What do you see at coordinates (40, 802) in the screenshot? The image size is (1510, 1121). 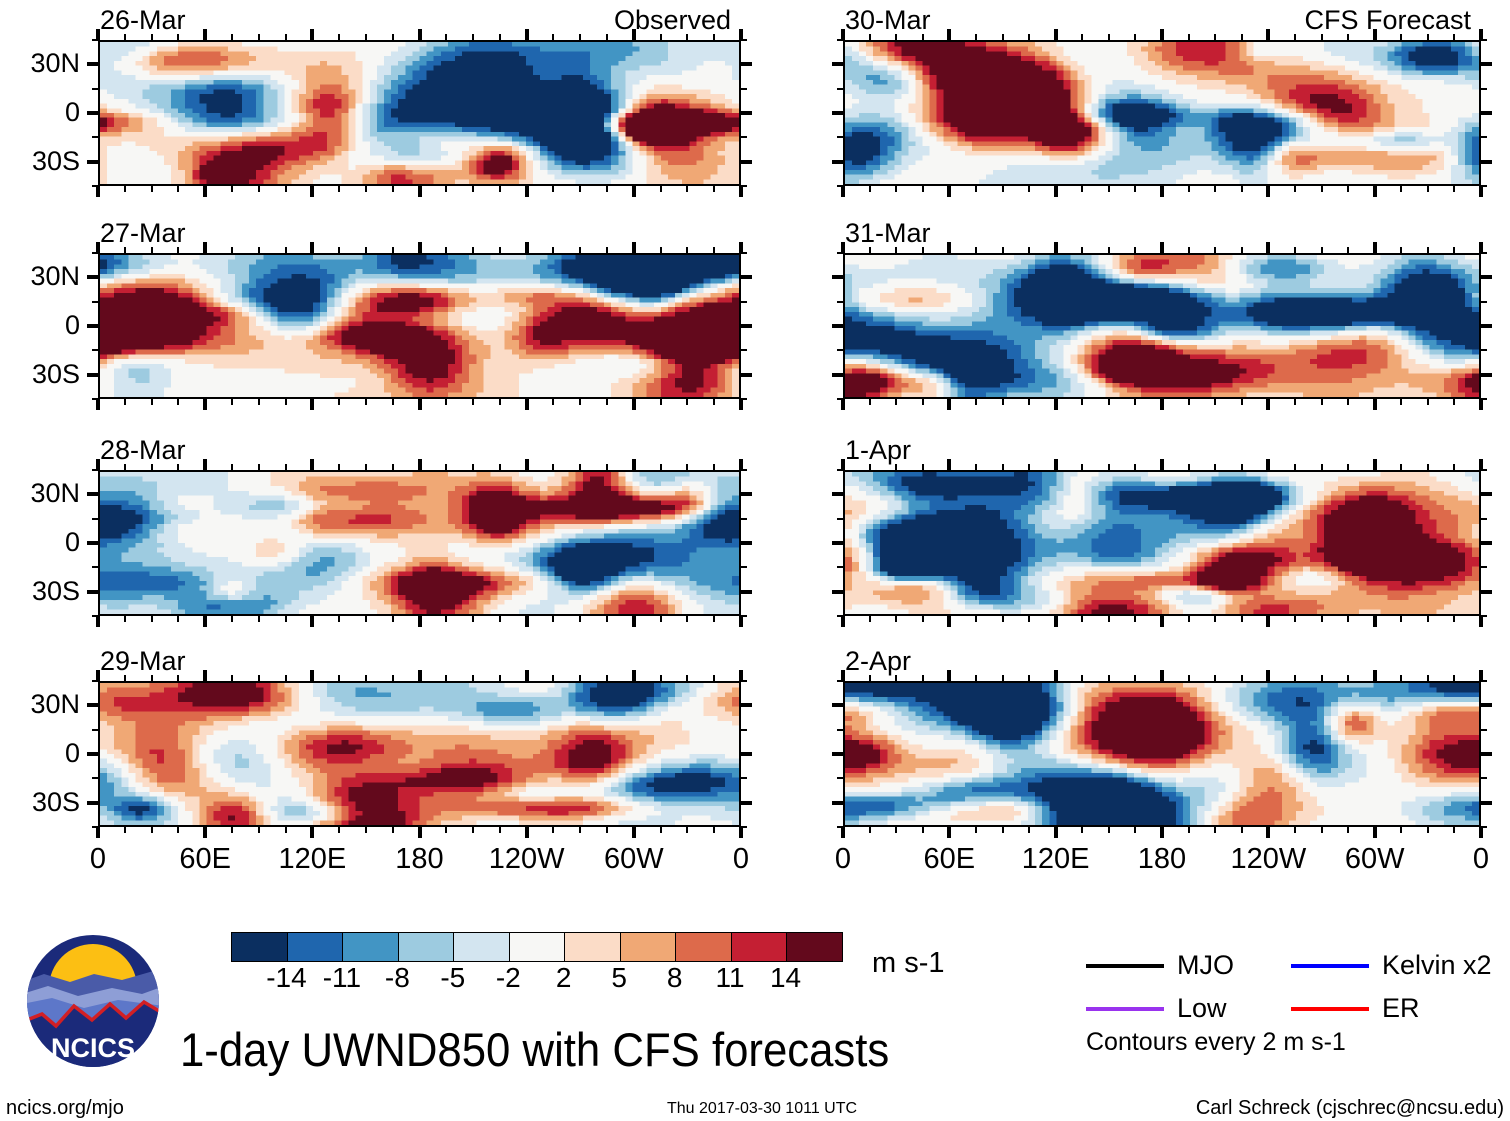 I see `ytick-label-30S: 30S` at bounding box center [40, 802].